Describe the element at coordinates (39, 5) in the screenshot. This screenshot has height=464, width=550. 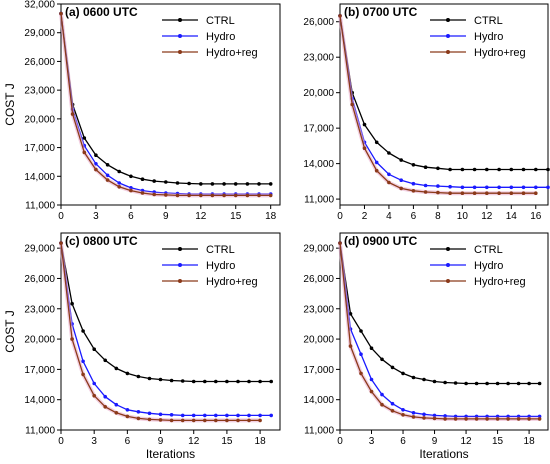
I see `y-tick-label: 32,000` at that location.